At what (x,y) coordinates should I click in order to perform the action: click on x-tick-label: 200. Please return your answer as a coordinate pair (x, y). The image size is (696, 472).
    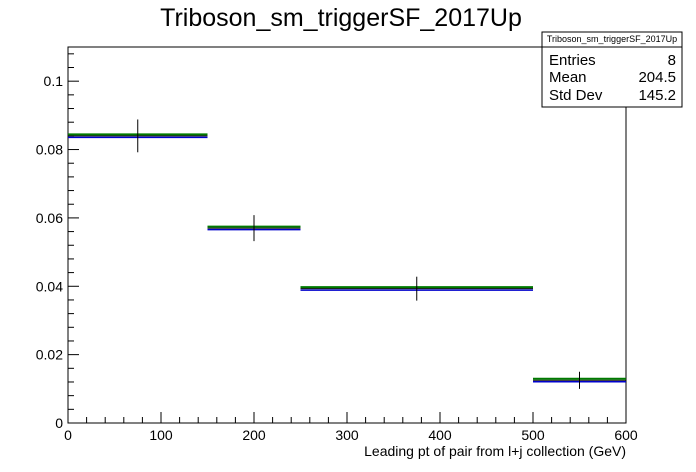
    Looking at the image, I should click on (254, 435).